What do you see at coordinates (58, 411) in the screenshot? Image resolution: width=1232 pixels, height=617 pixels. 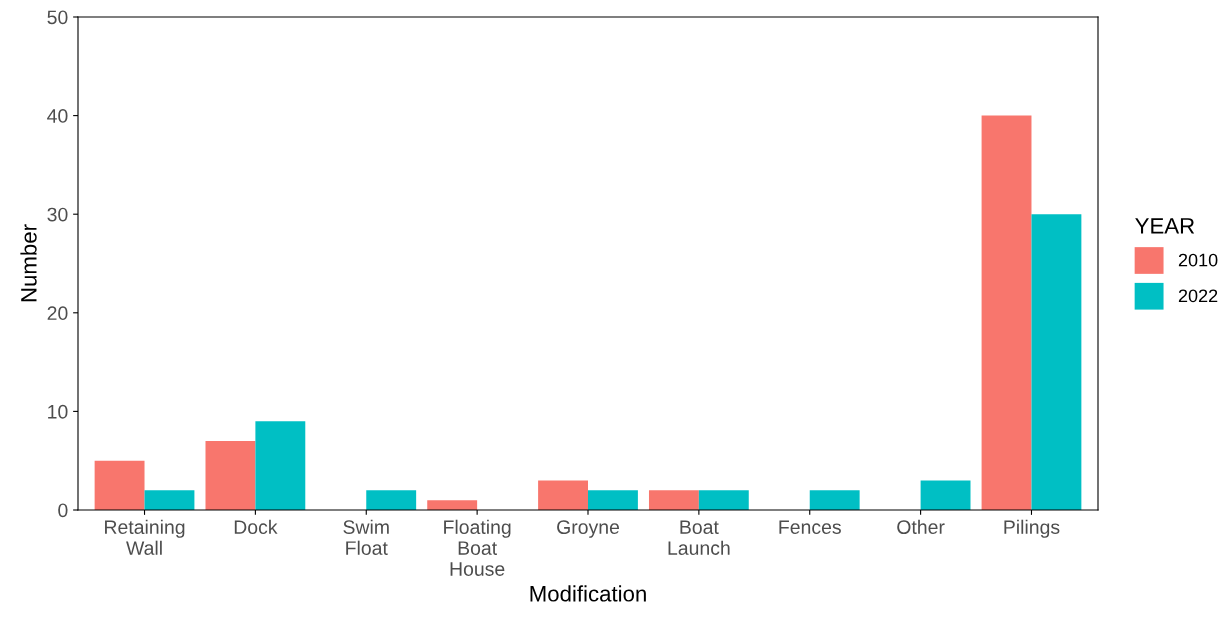 I see `y-tick-label: 10` at bounding box center [58, 411].